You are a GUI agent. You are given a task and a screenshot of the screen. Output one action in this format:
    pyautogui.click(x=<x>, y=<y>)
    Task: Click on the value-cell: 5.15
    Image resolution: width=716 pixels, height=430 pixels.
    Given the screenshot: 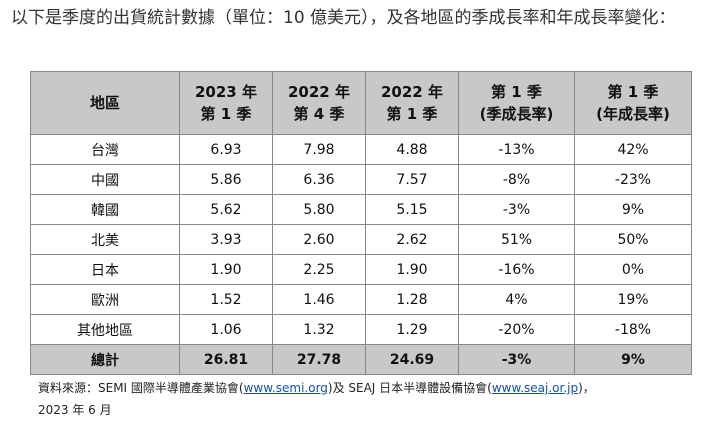 What is the action you would take?
    pyautogui.click(x=412, y=209)
    